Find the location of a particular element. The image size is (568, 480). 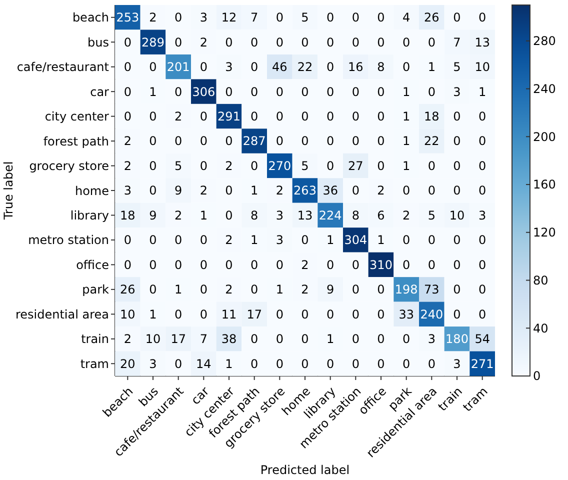

y-tick-label: tram is located at coordinates (94, 363).